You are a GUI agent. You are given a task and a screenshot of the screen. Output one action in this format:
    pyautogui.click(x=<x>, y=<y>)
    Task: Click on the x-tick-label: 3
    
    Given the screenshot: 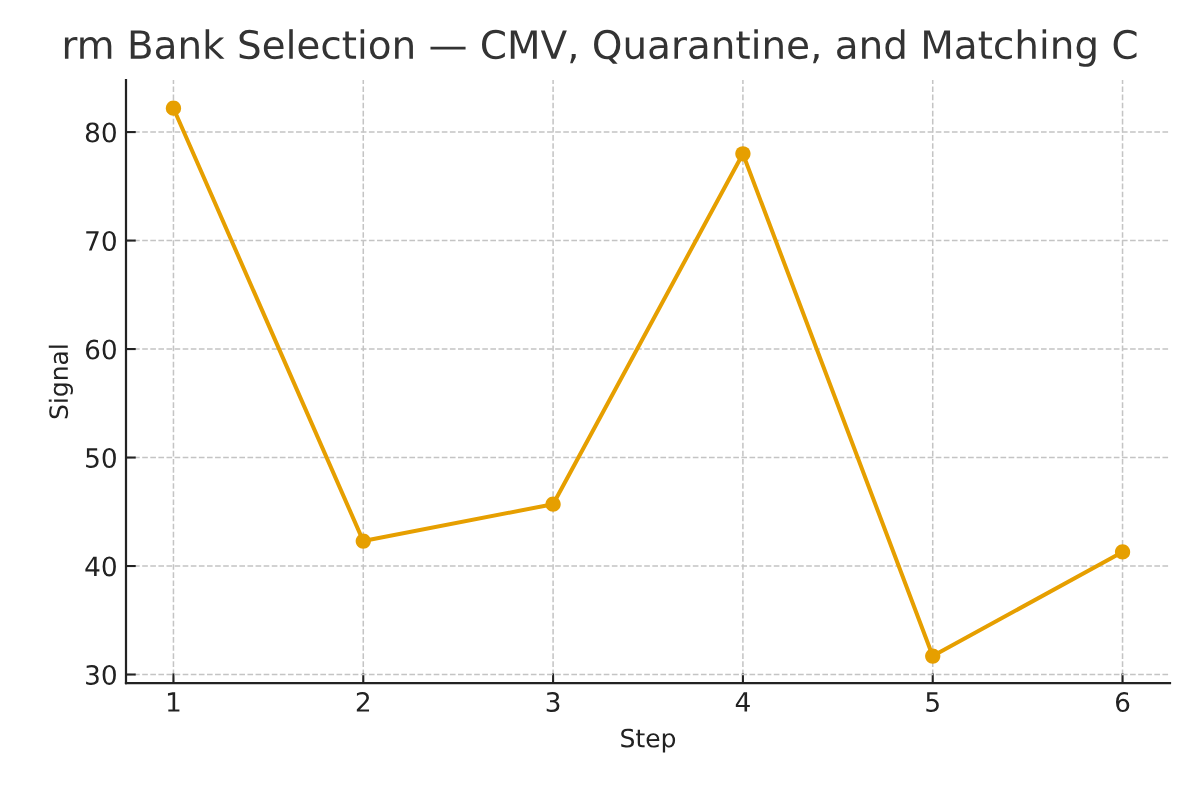 What is the action you would take?
    pyautogui.click(x=553, y=702)
    